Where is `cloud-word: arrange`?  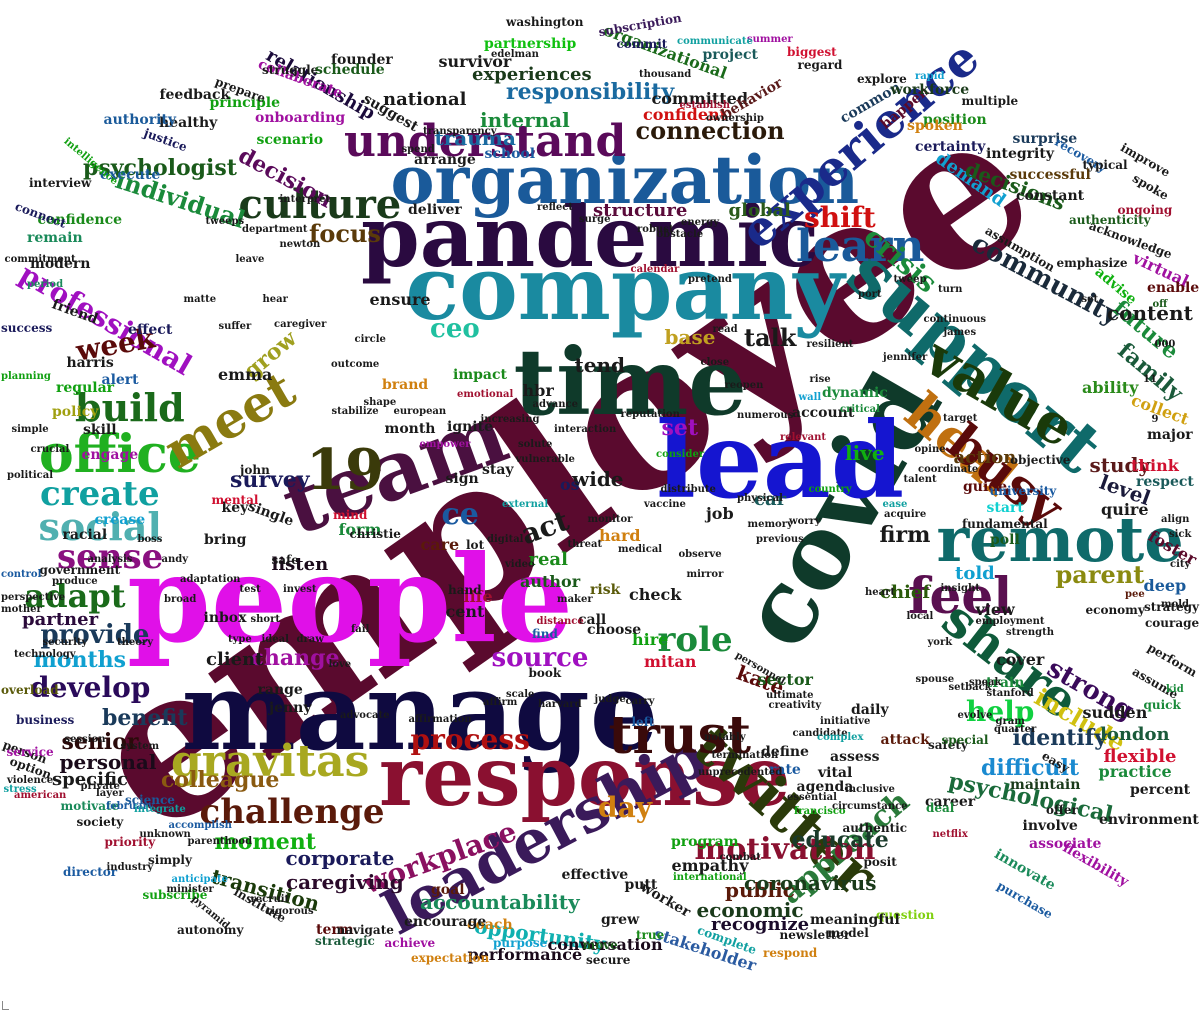
cloud-word: arrange is located at coordinates (445, 160).